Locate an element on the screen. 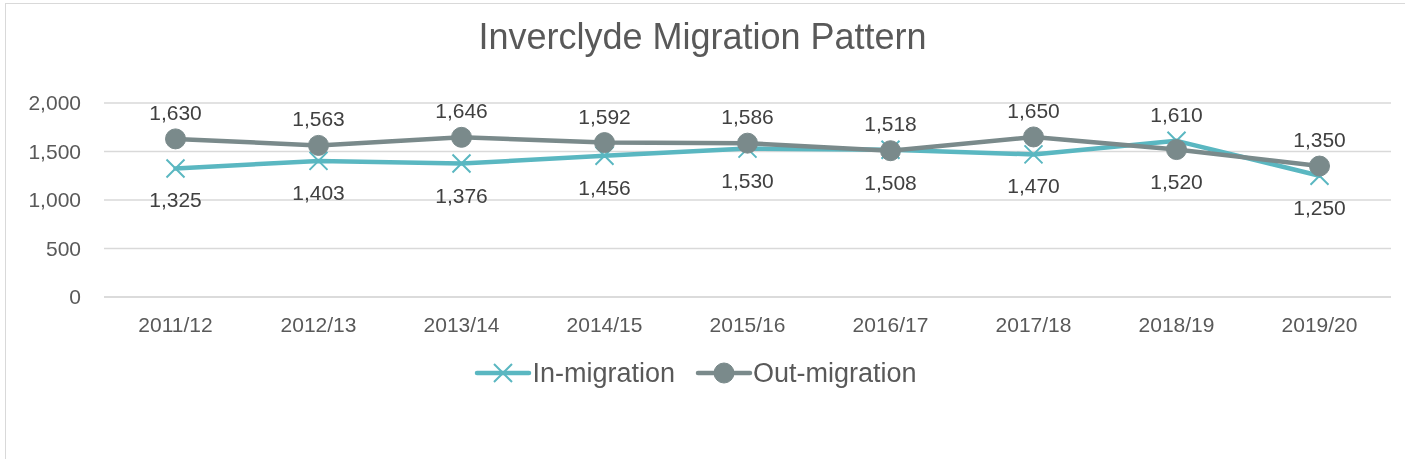 The image size is (1405, 459). x-tick-label: 2016/17 is located at coordinates (890, 324).